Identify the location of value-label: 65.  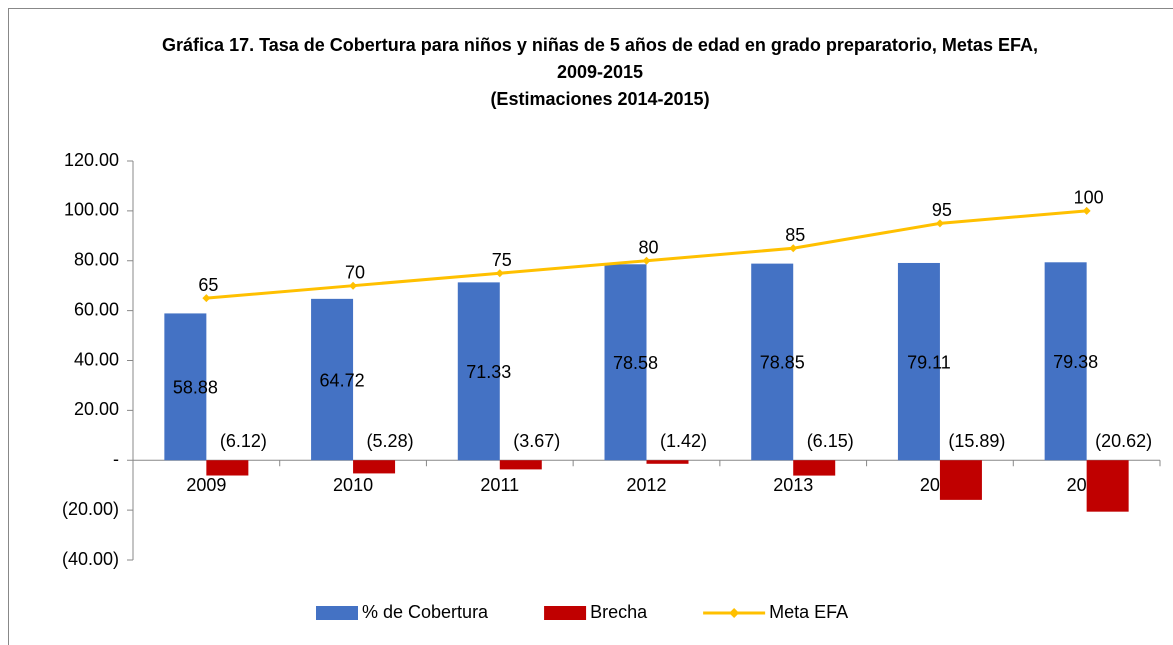
(208, 285).